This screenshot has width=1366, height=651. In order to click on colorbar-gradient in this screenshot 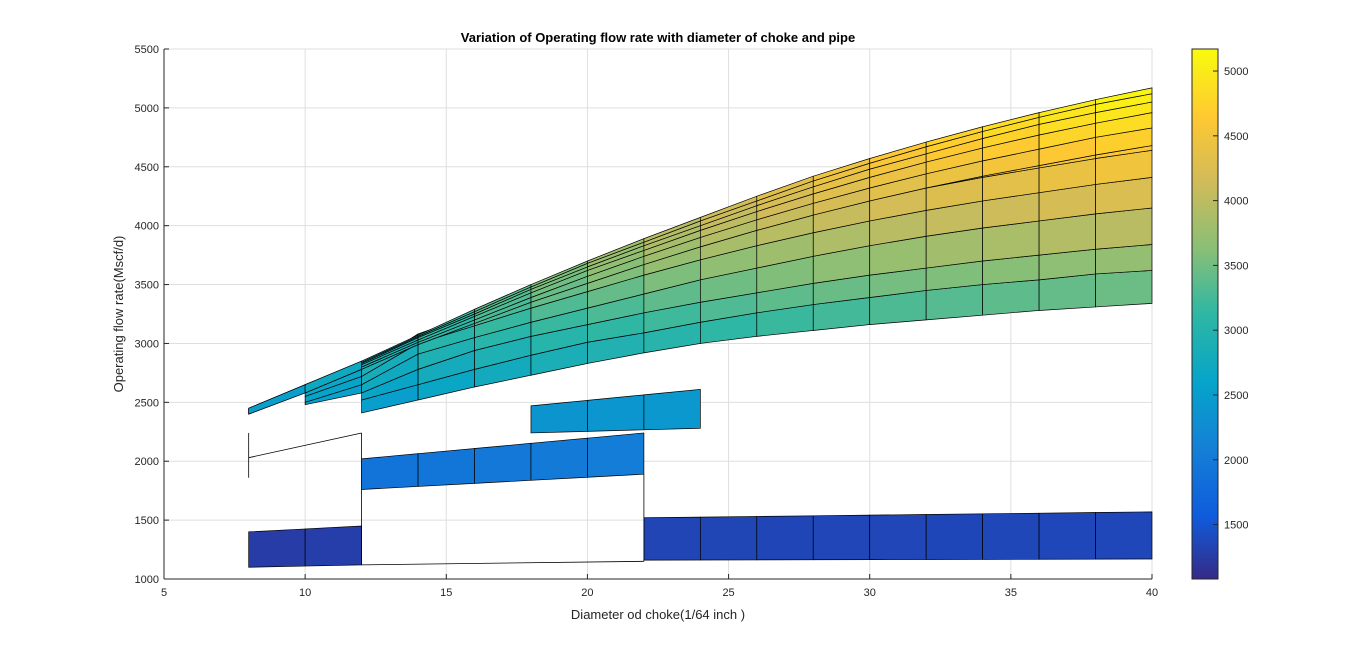, I will do `click(1205, 314)`.